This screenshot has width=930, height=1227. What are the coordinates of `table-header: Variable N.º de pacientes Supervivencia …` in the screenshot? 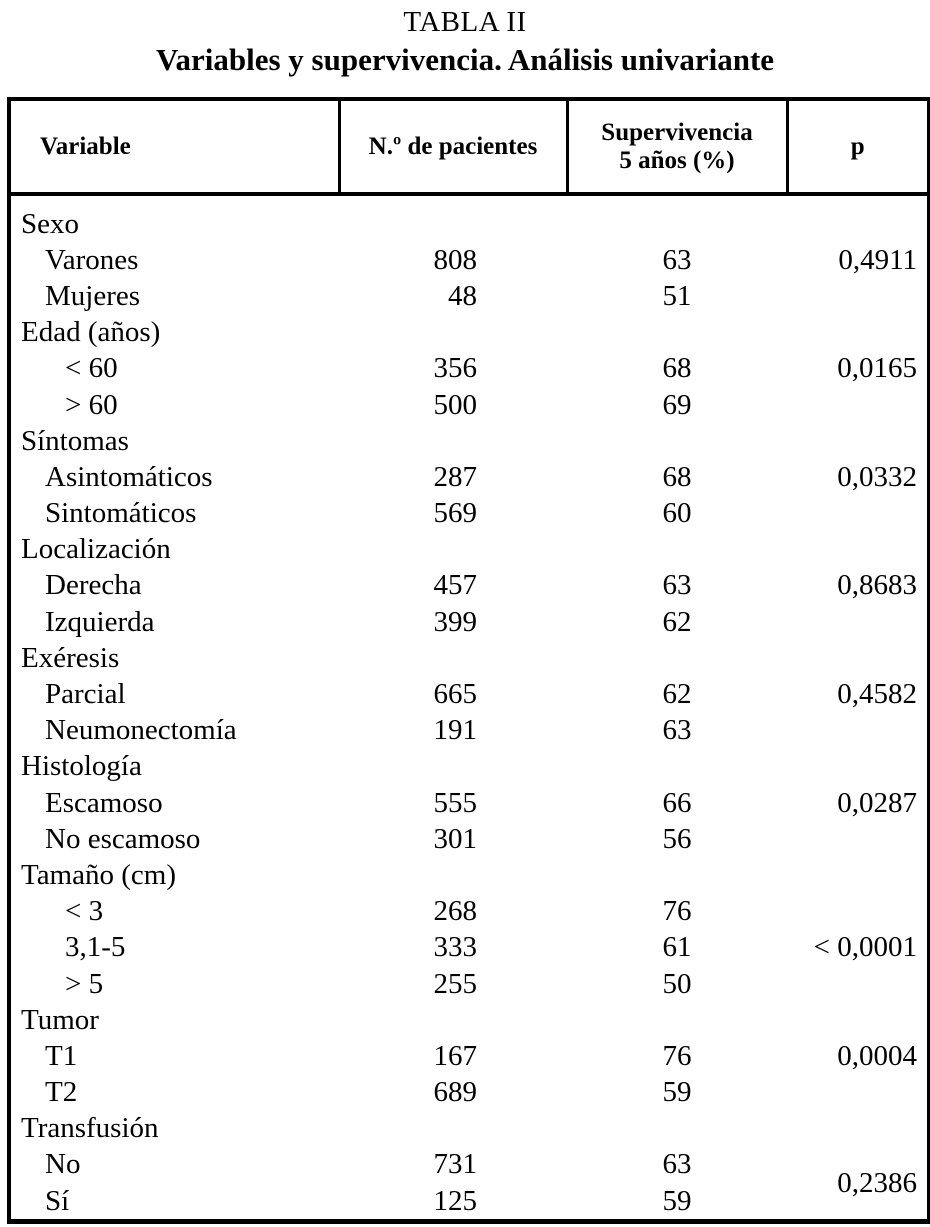 It's located at (469, 147).